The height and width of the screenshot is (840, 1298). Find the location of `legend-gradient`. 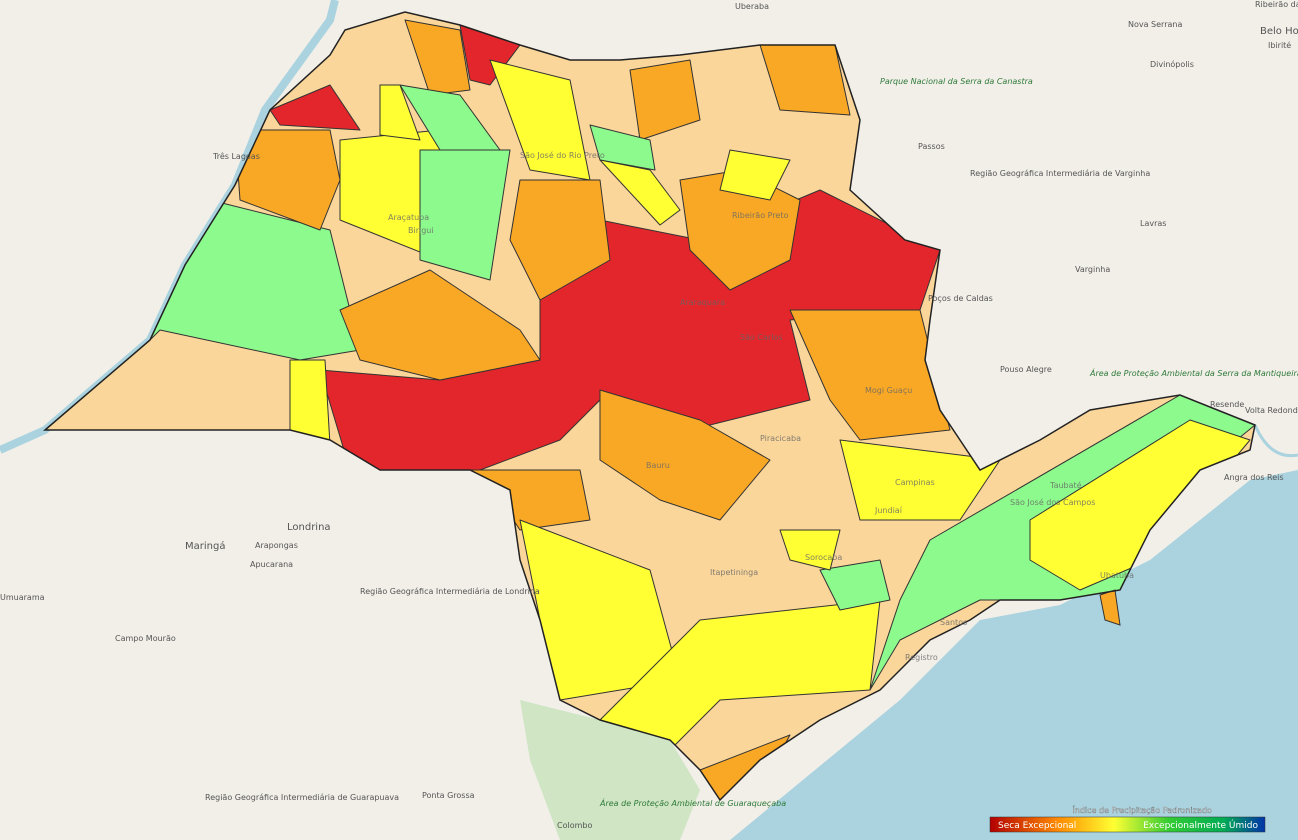

legend-gradient is located at coordinates (1127, 824).